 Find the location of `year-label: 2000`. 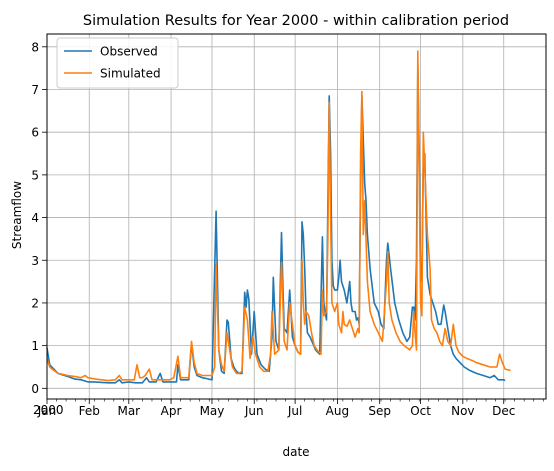

year-label: 2000 is located at coordinates (48, 410).